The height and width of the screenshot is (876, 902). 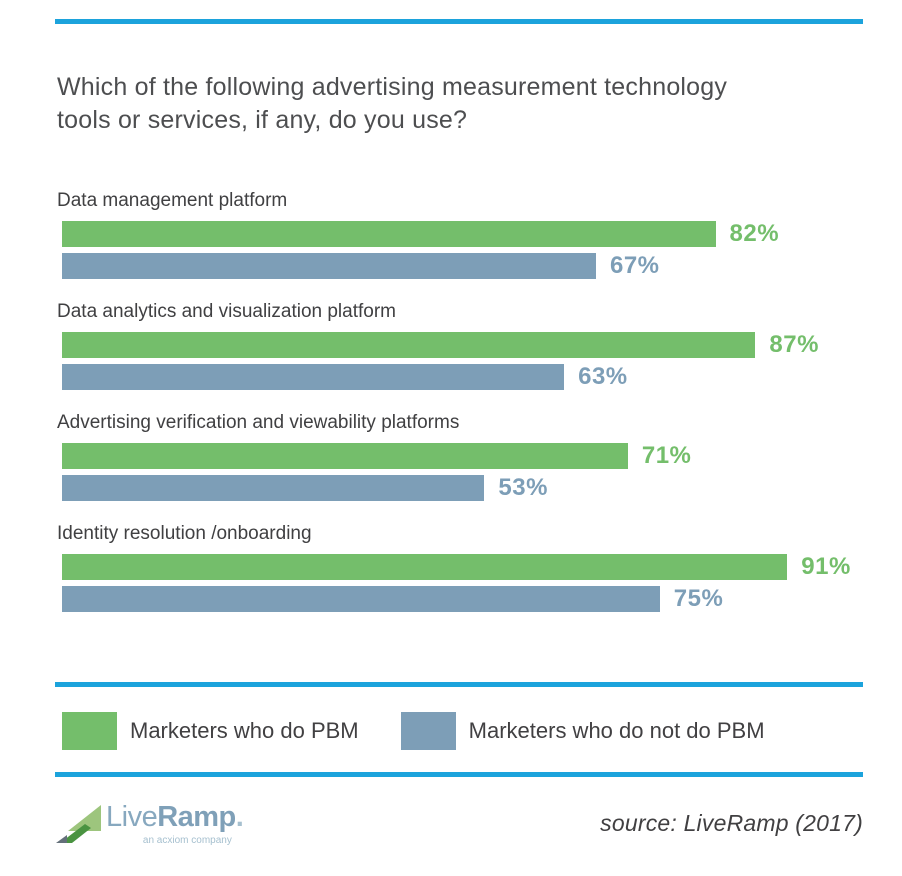 I want to click on bar-row: 53%, so click(x=460, y=487).